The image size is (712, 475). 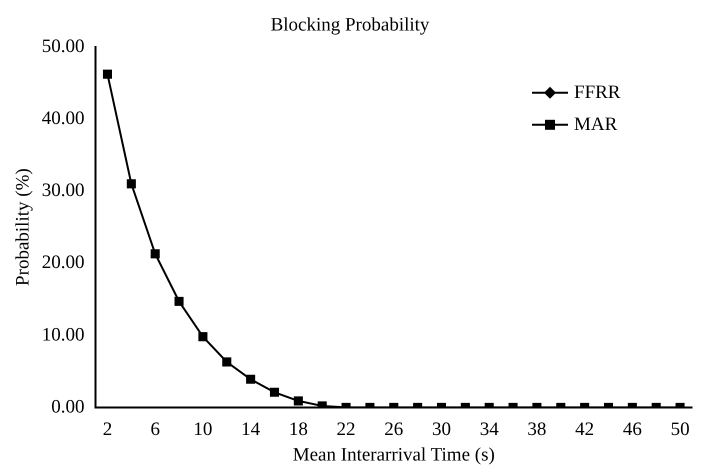 What do you see at coordinates (63, 118) in the screenshot?
I see `y-tick-label: 40.00` at bounding box center [63, 118].